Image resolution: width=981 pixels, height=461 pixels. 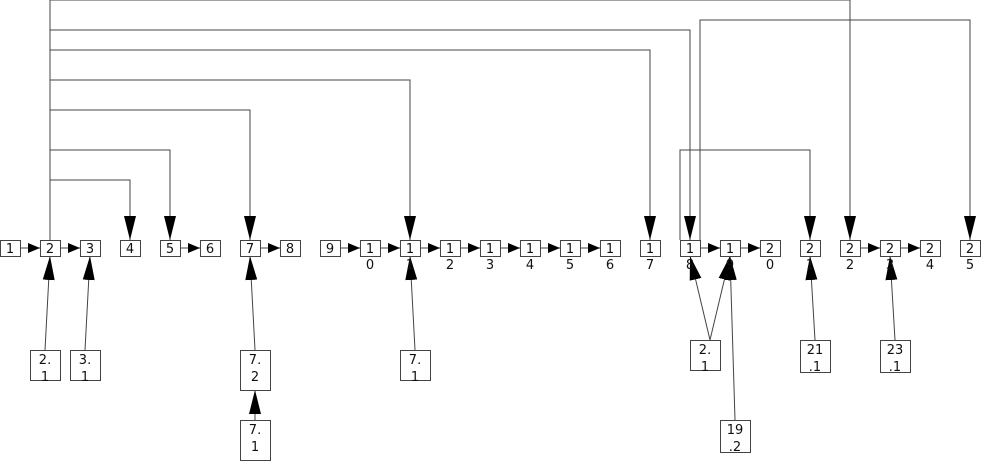 I want to click on node-label: 7, so click(x=250, y=249).